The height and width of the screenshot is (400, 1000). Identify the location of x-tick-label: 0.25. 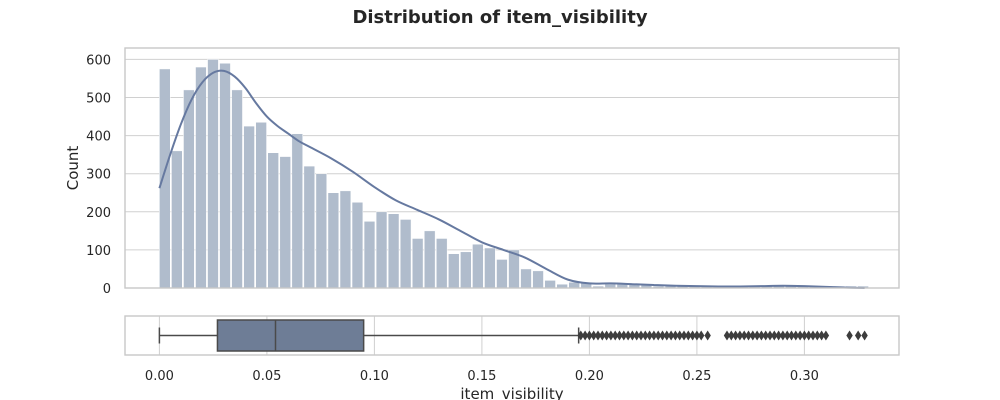
(696, 376).